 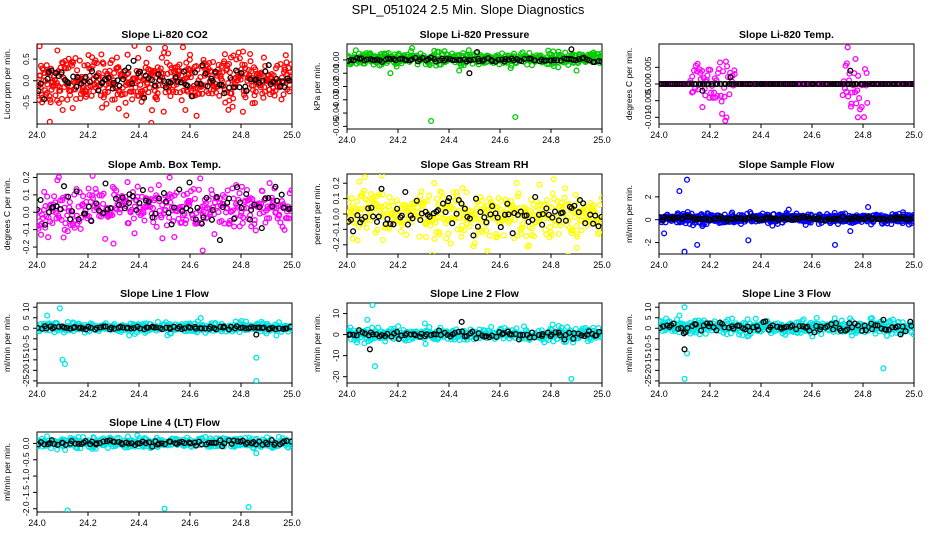 What do you see at coordinates (710, 135) in the screenshot?
I see `x-tick-label: 24.2` at bounding box center [710, 135].